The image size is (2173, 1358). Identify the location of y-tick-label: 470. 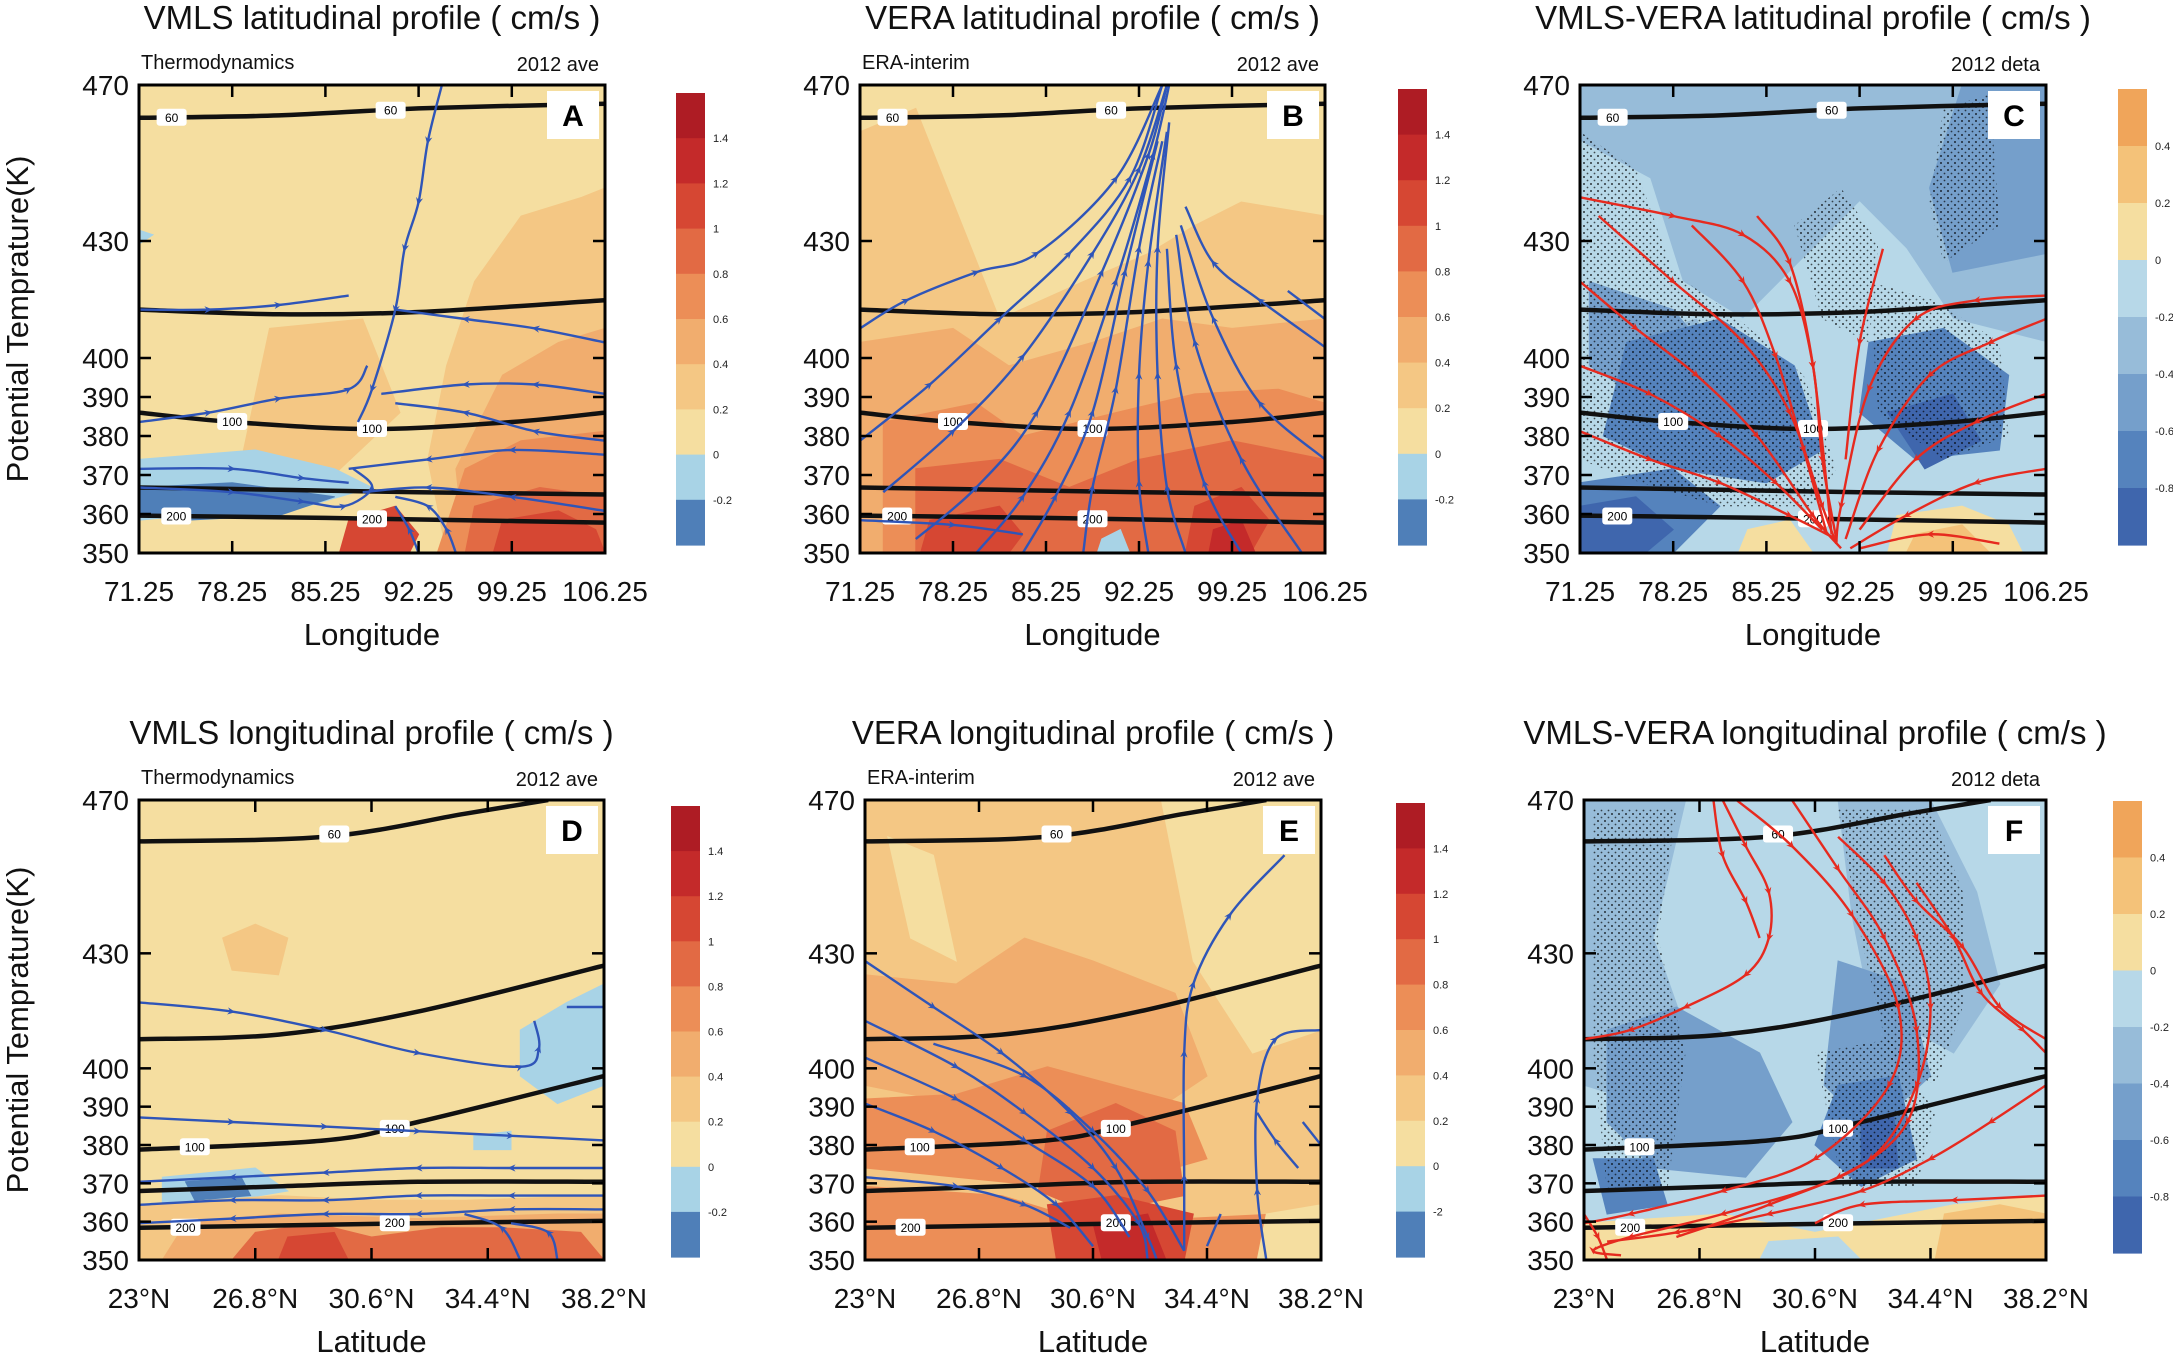
(1546, 85).